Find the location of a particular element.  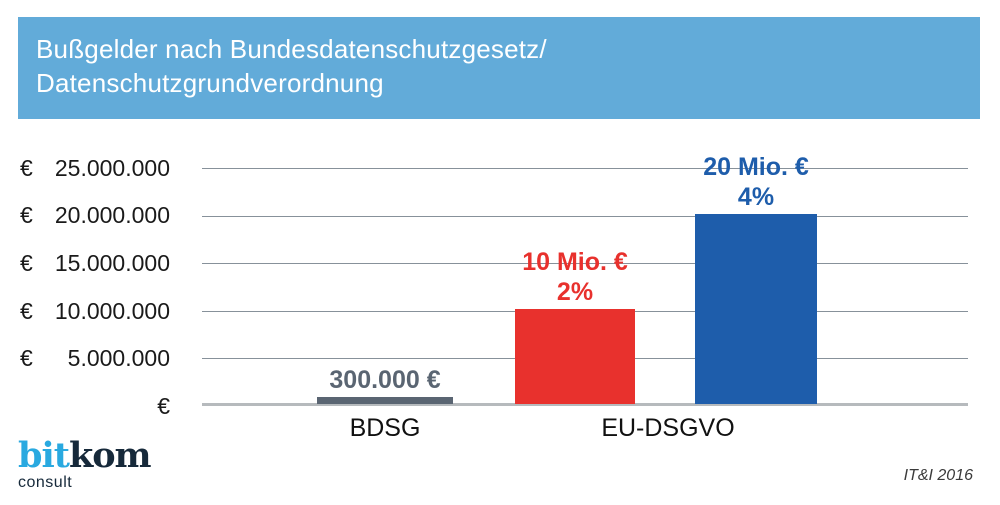

logo-consult-text: consult is located at coordinates (45, 482).